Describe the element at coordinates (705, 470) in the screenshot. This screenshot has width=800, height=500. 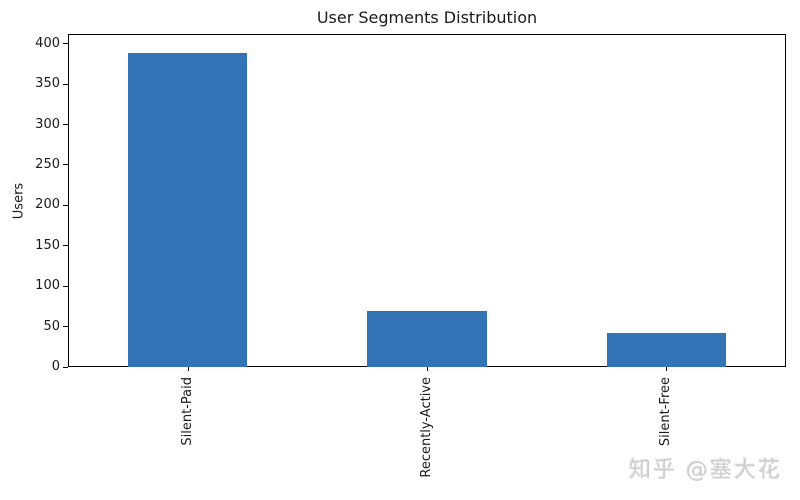
I see `watermark: 知乎 @塞大花` at that location.